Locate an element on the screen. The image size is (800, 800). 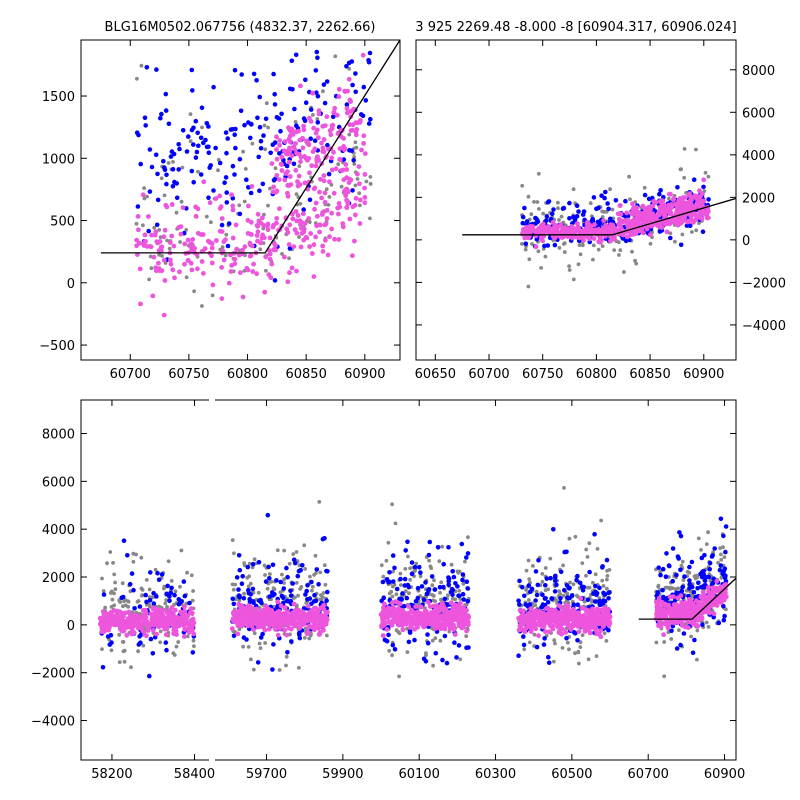
top-left-model-line is located at coordinates (250, 147).